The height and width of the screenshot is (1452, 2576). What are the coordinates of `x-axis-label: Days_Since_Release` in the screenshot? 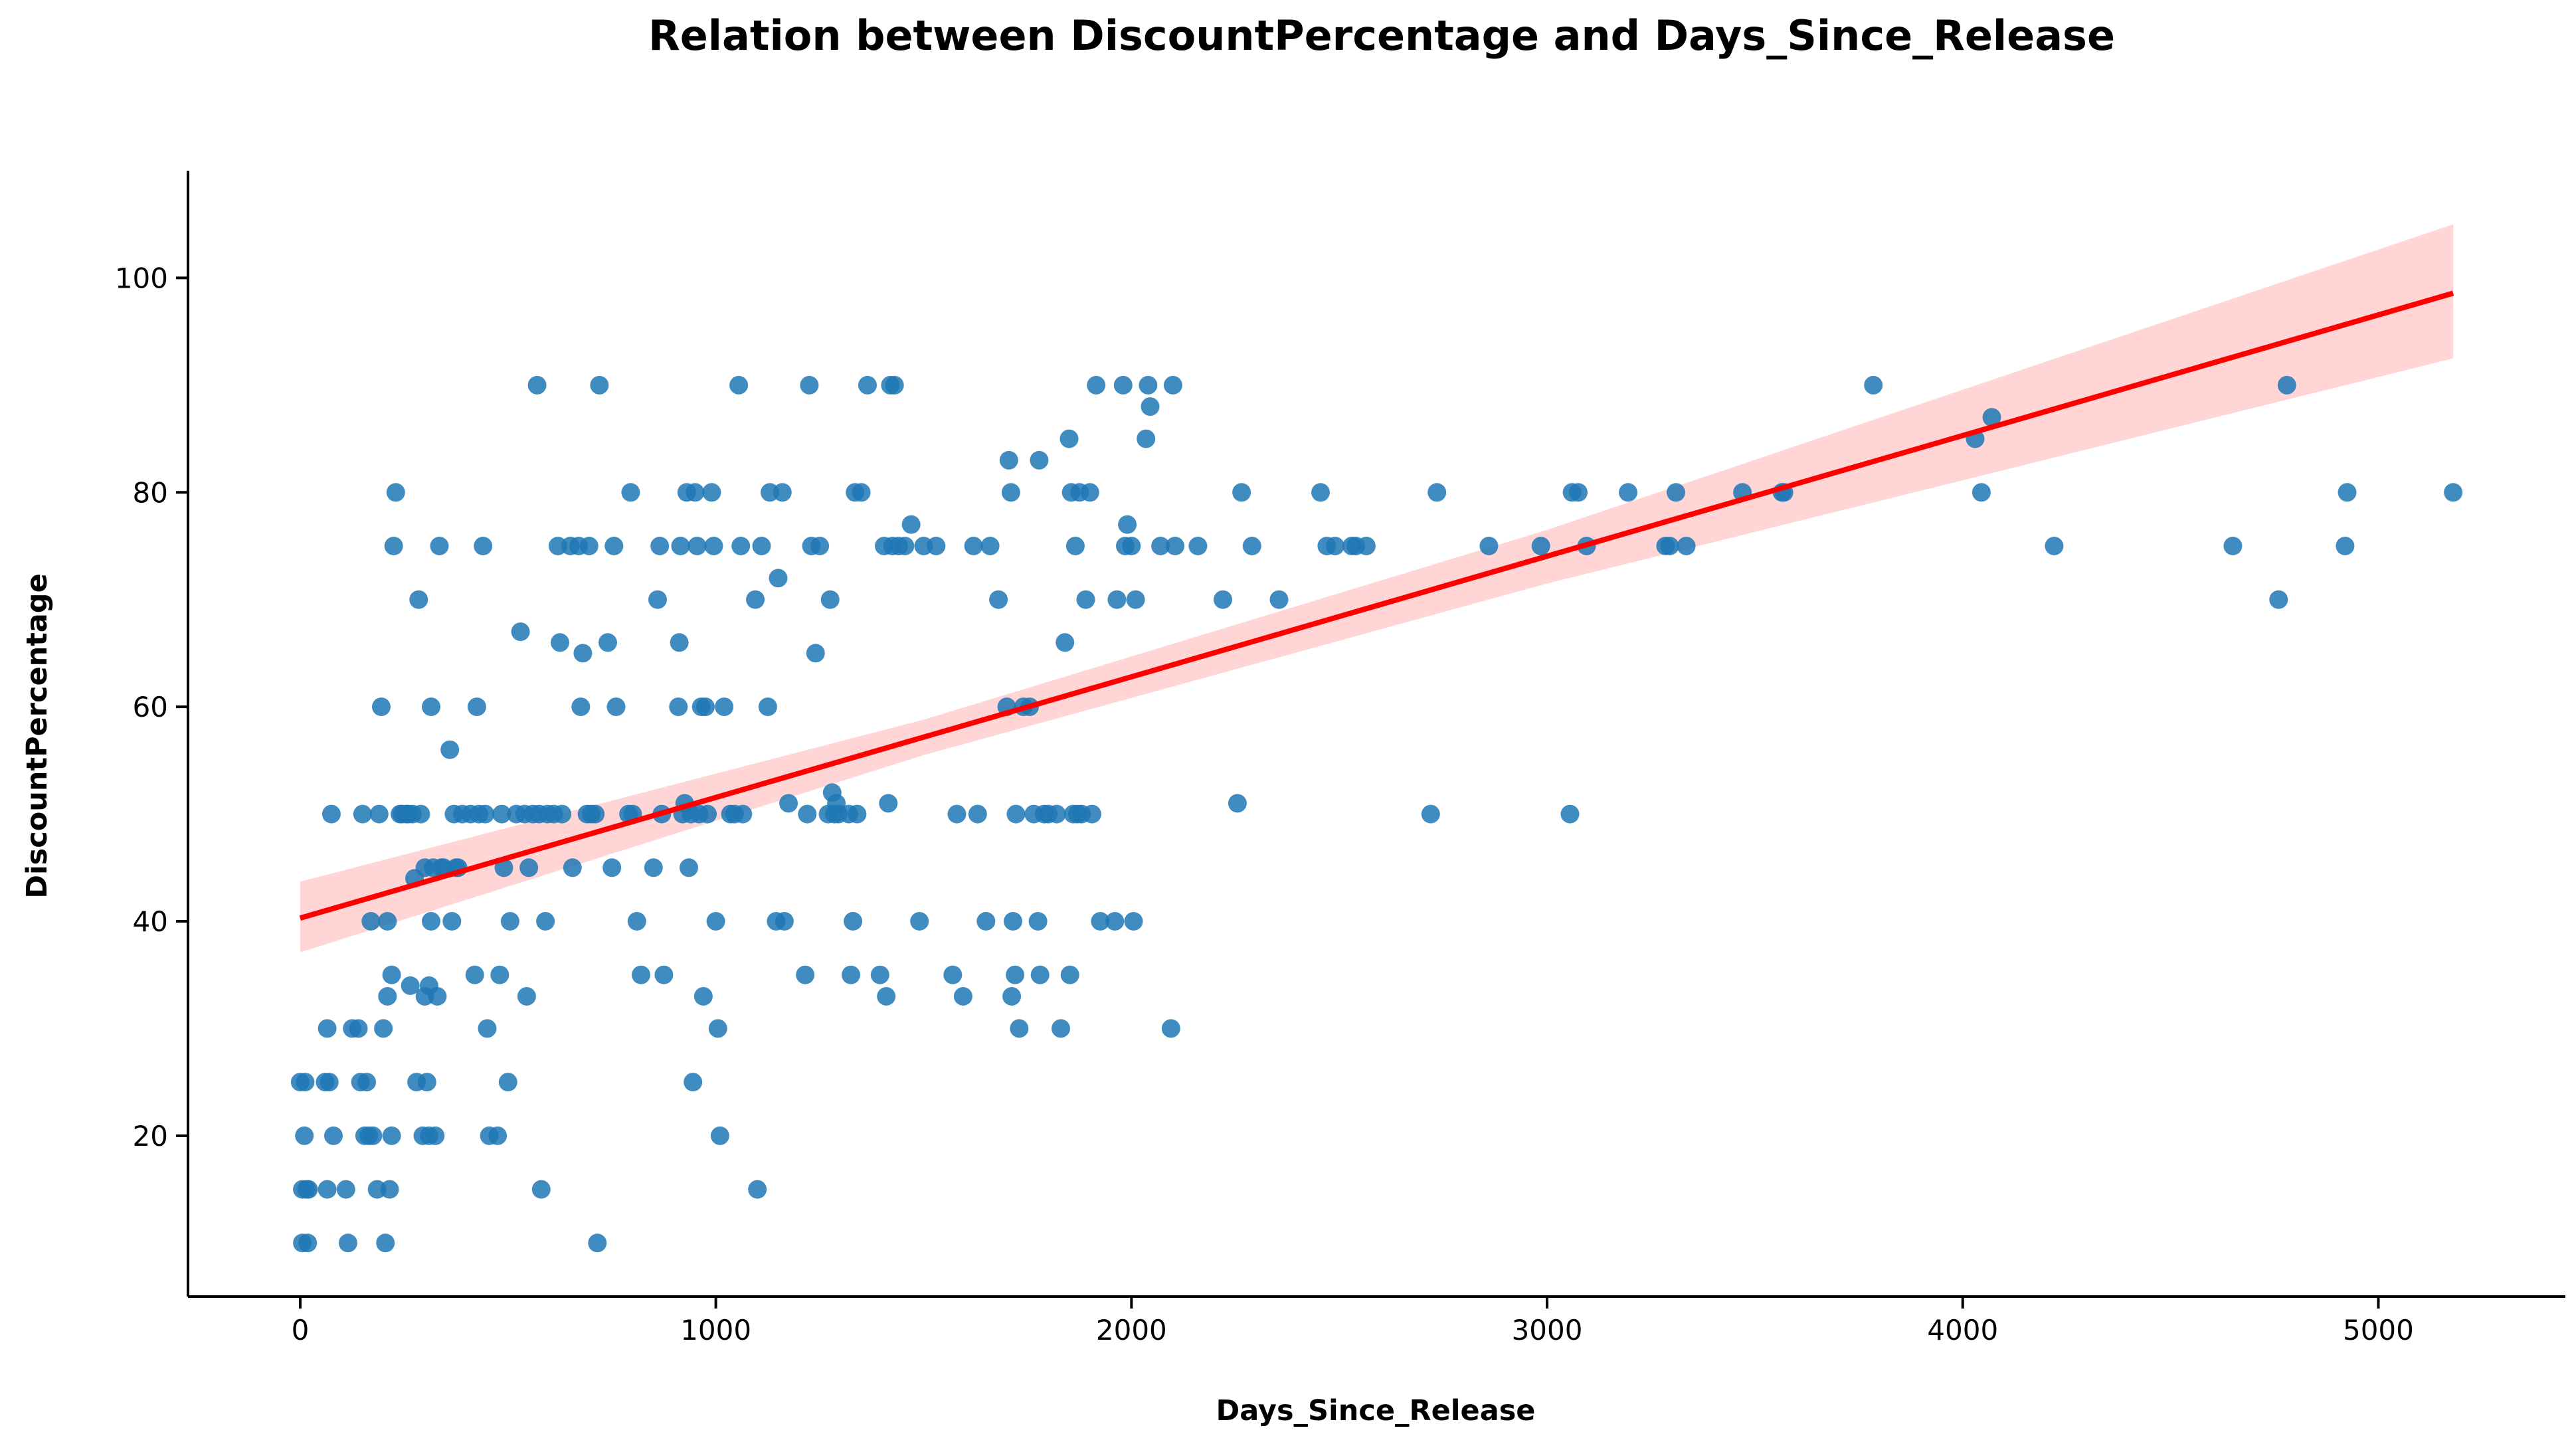 It's located at (1376, 1410).